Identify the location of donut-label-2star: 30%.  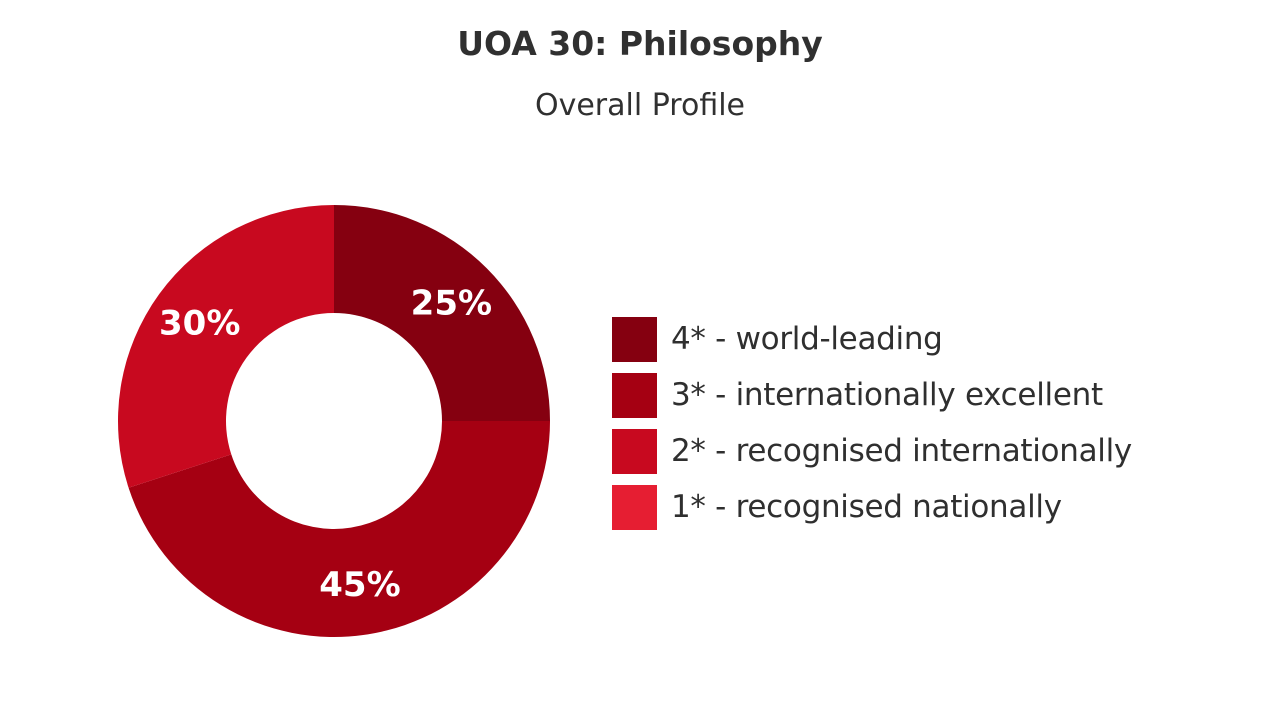
(199, 323).